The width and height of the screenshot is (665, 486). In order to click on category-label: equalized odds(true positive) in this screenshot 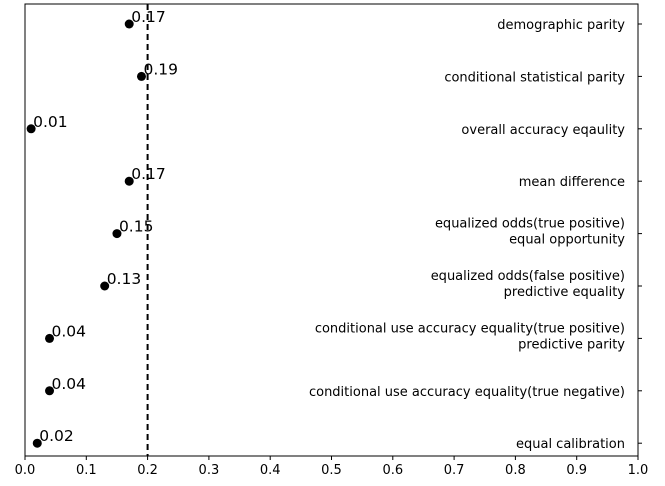, I will do `click(530, 224)`.